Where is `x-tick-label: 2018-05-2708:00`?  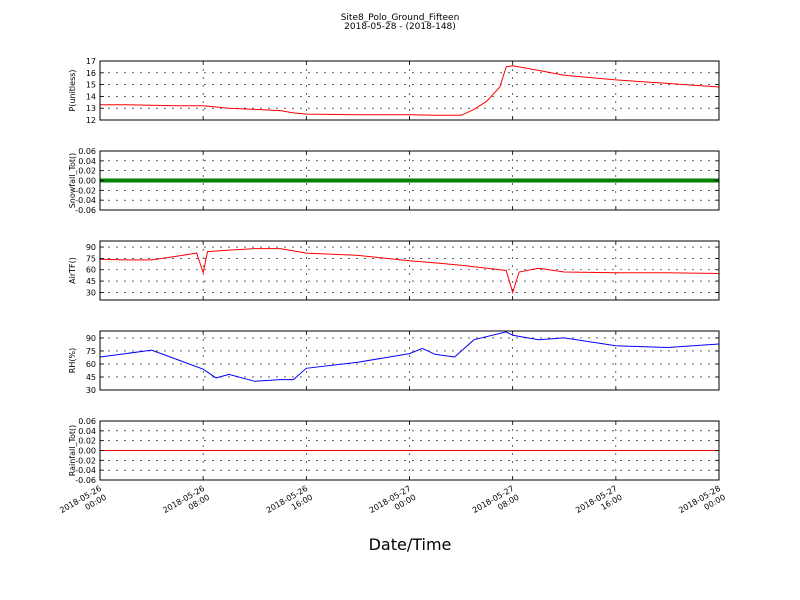
x-tick-label: 2018-05-2708:00 is located at coordinates (496, 504).